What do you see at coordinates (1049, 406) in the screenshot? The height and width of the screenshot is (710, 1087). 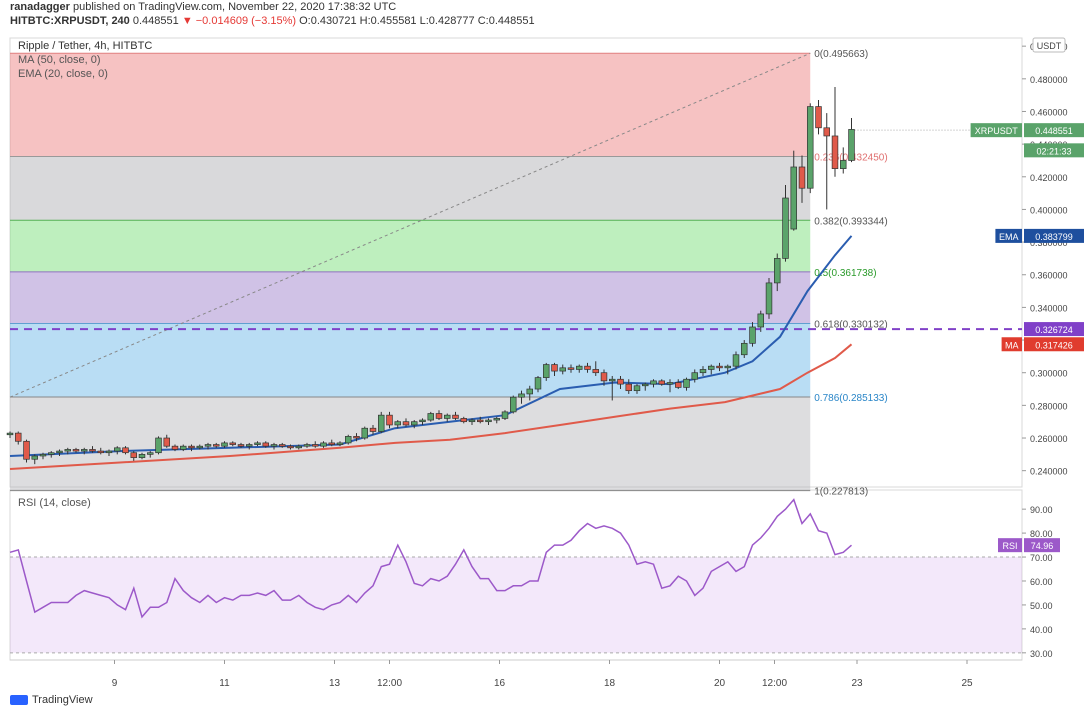 I see `y-tick-label: 0.280000` at bounding box center [1049, 406].